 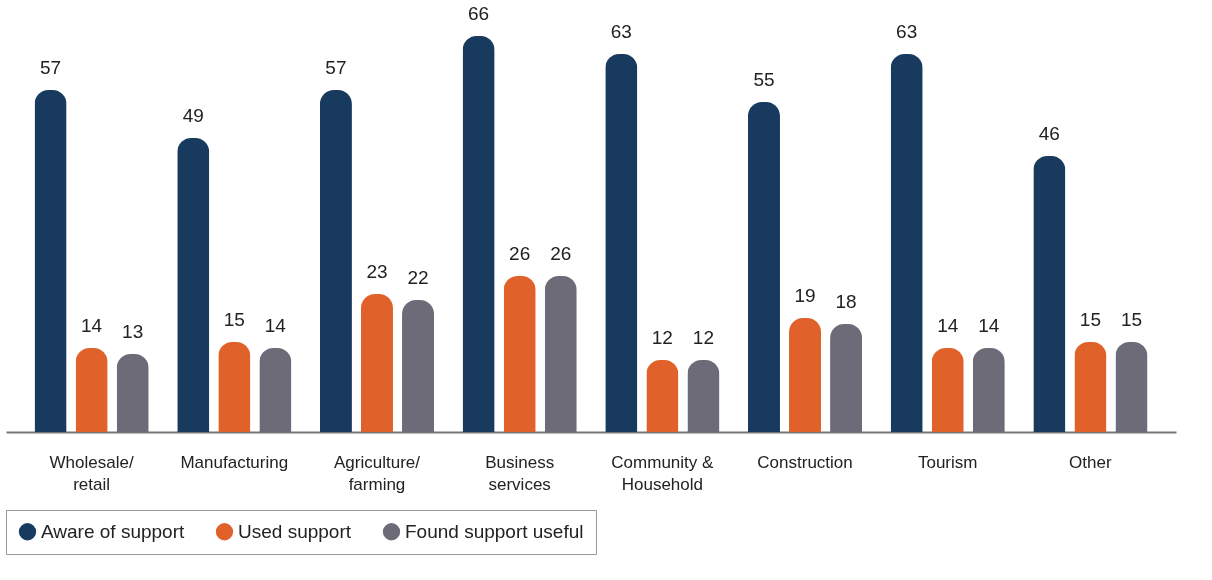 I want to click on x-tick-label: Community & Household, so click(x=663, y=473).